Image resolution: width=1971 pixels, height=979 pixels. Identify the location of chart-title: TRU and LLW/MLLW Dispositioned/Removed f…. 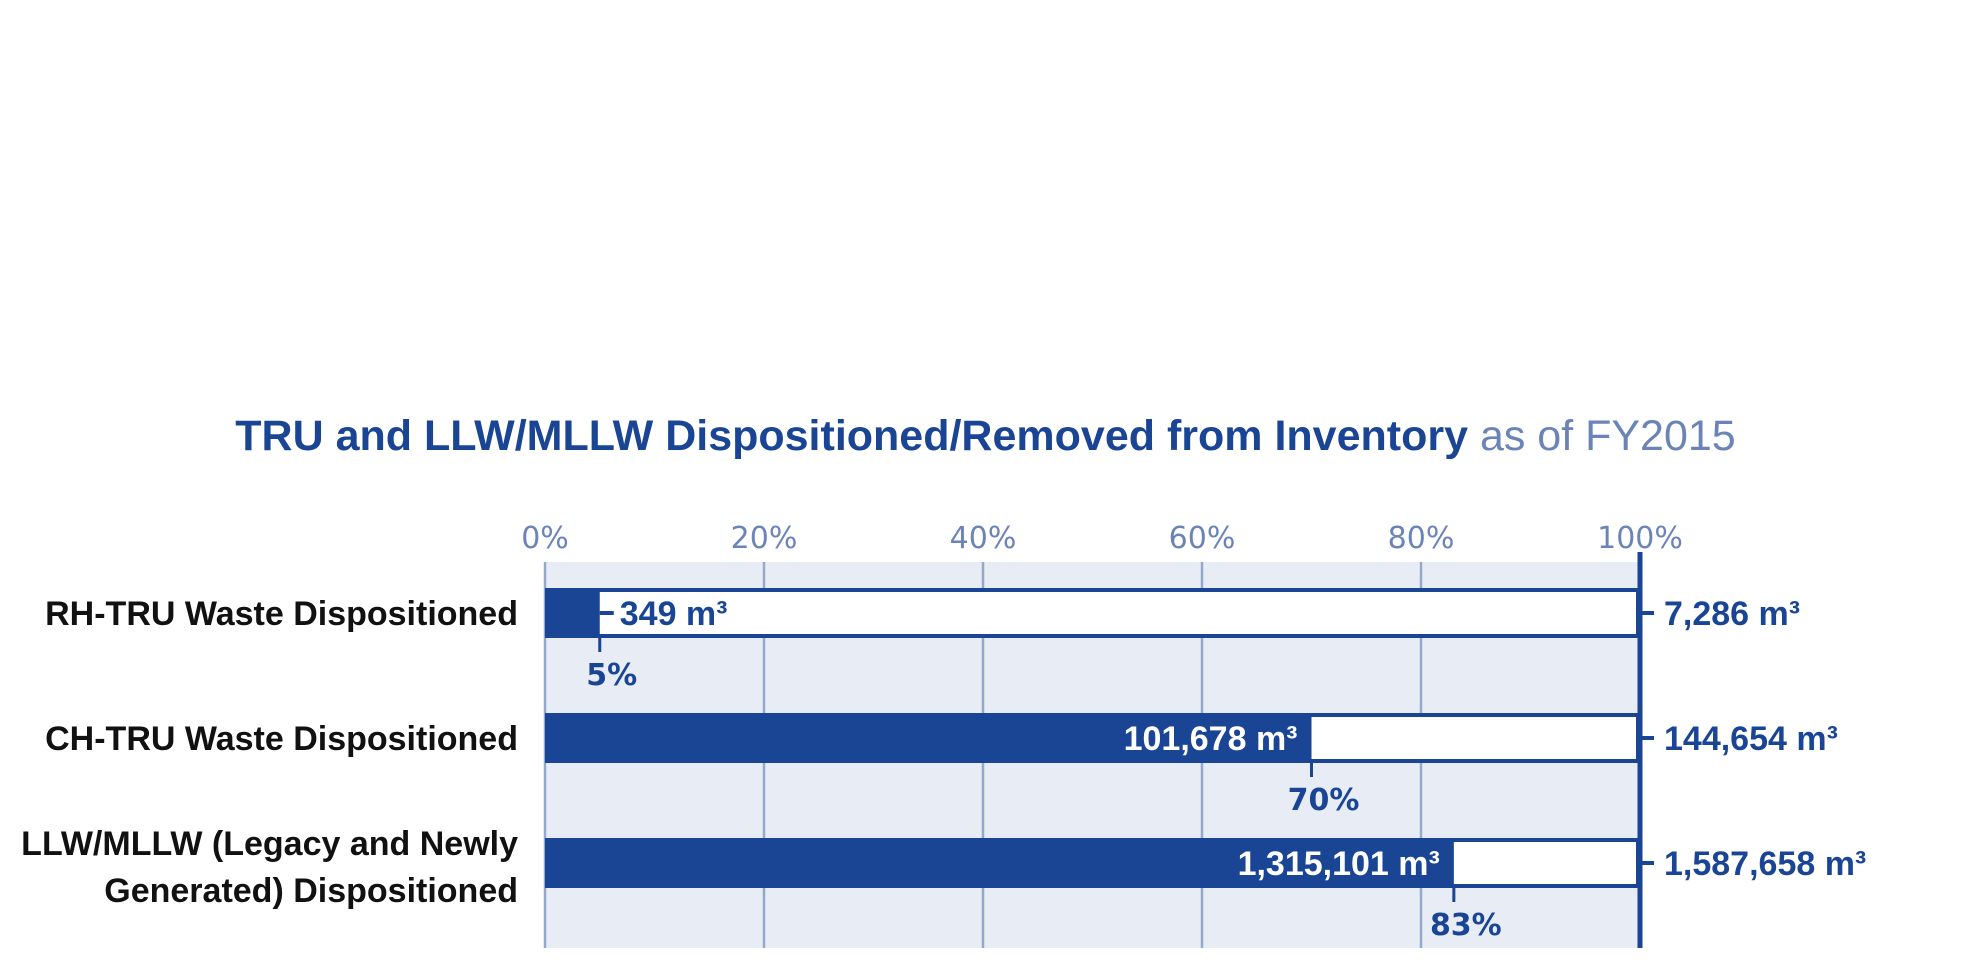
(985, 436).